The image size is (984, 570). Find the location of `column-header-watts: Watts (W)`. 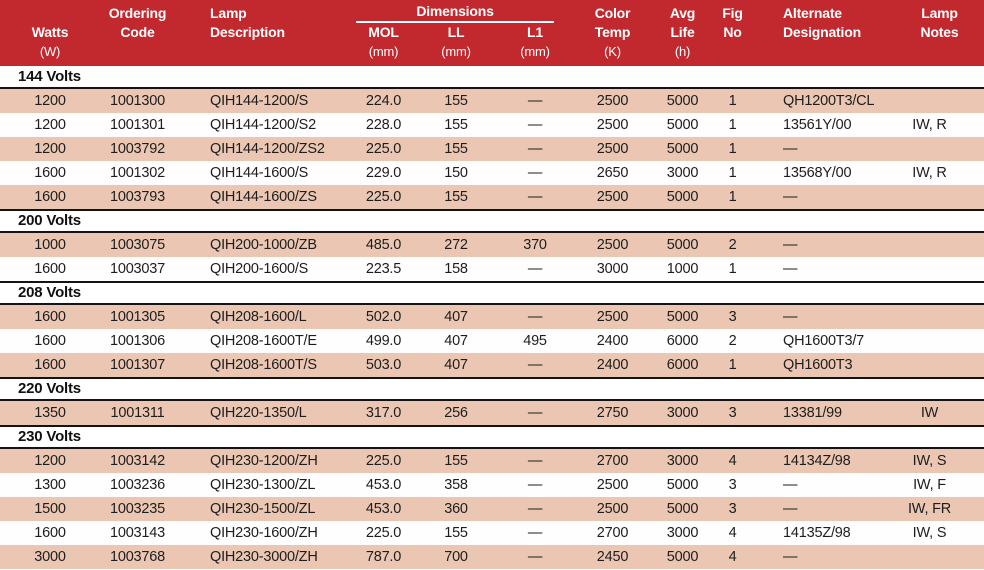

column-header-watts: Watts (W) is located at coordinates (50, 35).